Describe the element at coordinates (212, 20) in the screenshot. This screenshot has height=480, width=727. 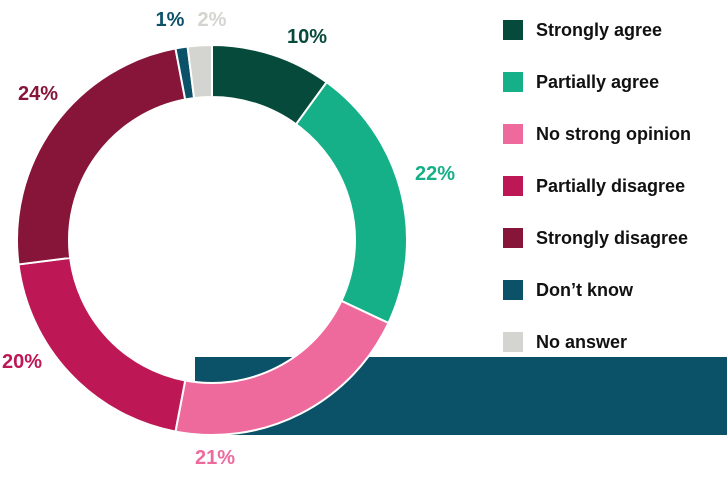
I see `slice-label-no-answer: 2%` at that location.